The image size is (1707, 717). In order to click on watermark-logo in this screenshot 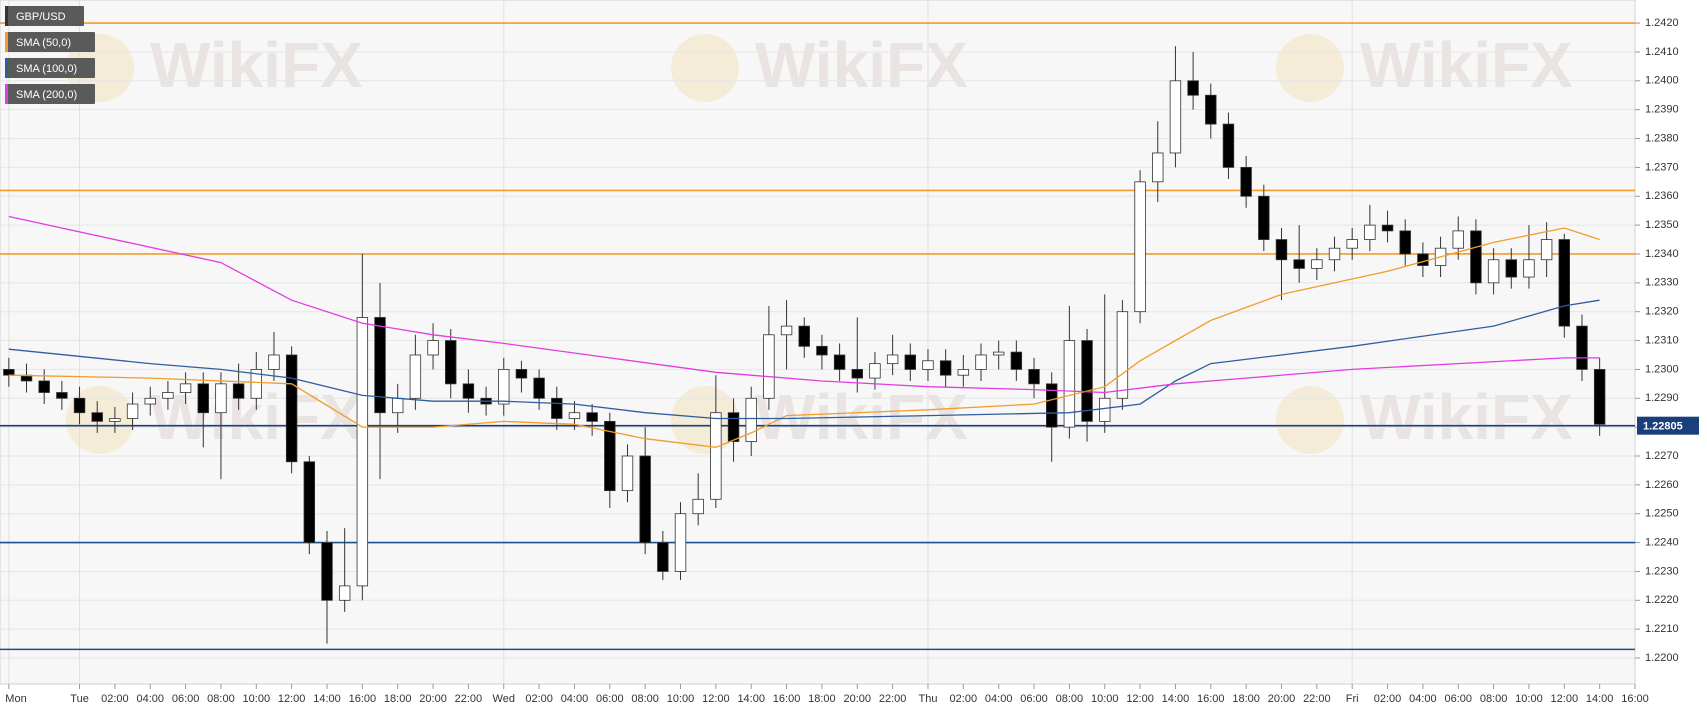, I will do `click(1310, 68)`.